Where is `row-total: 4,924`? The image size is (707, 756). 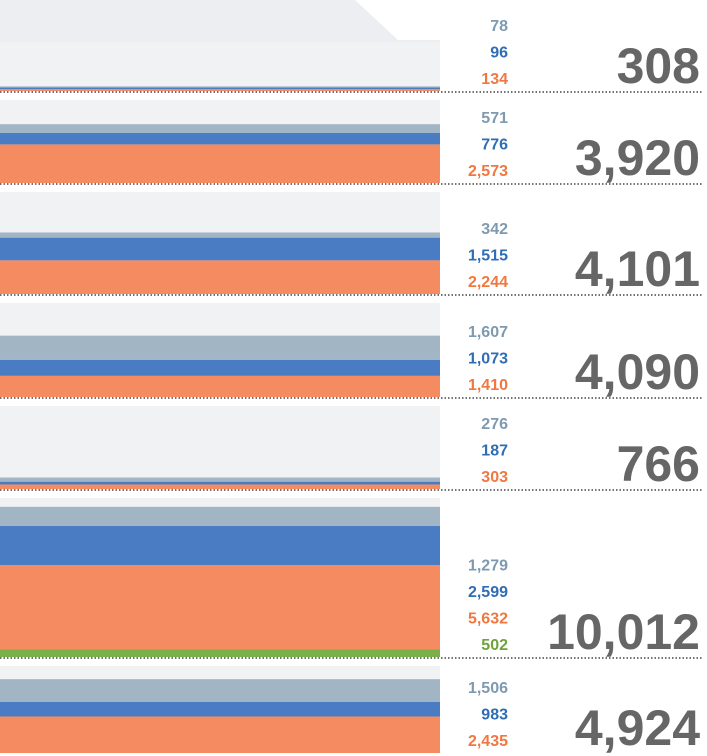 row-total: 4,924 is located at coordinates (637, 728).